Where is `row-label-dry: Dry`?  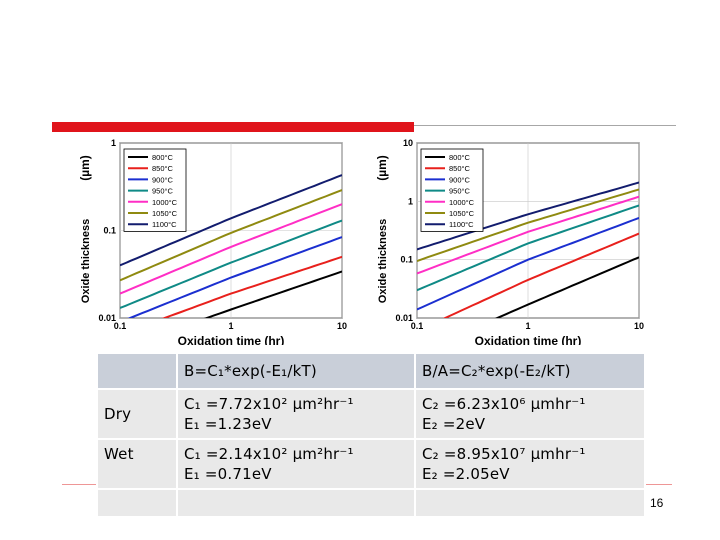
row-label-dry: Dry is located at coordinates (137, 414).